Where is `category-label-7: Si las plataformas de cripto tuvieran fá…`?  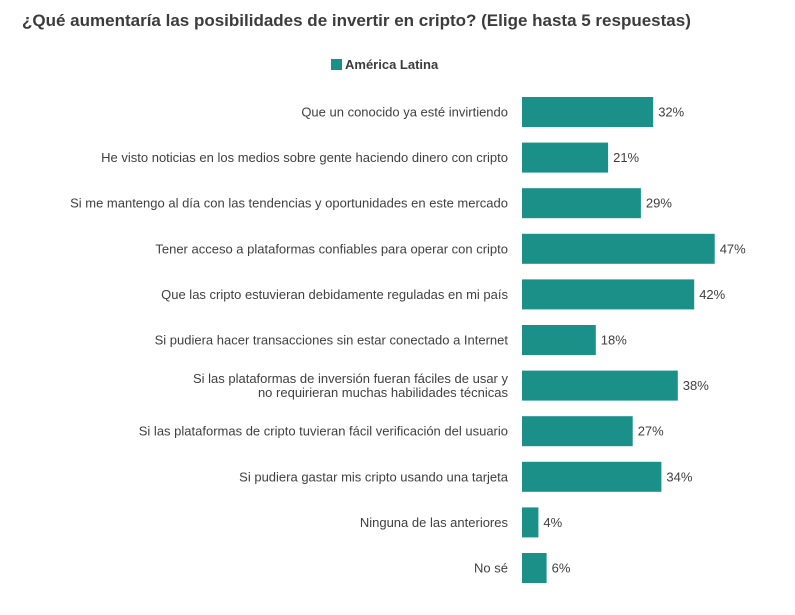
category-label-7: Si las plataformas de cripto tuvieran fá… is located at coordinates (323, 431).